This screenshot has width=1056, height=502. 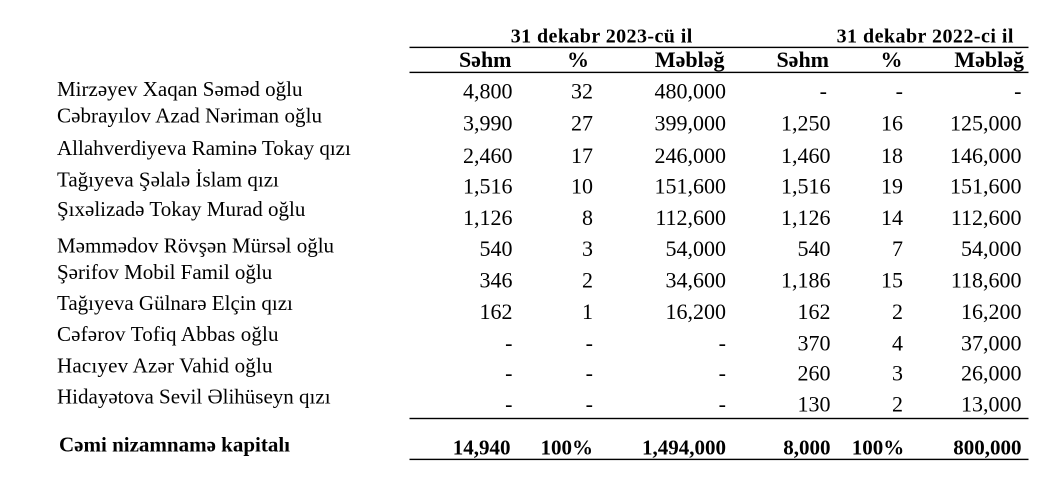 I want to click on svg-text: 34,600, so click(x=696, y=280).